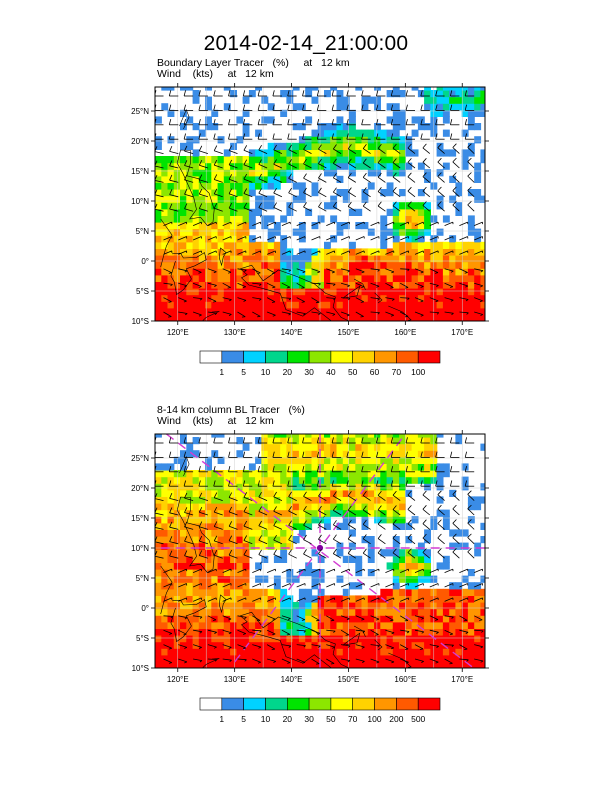  I want to click on colorbar-label: 60, so click(375, 372).